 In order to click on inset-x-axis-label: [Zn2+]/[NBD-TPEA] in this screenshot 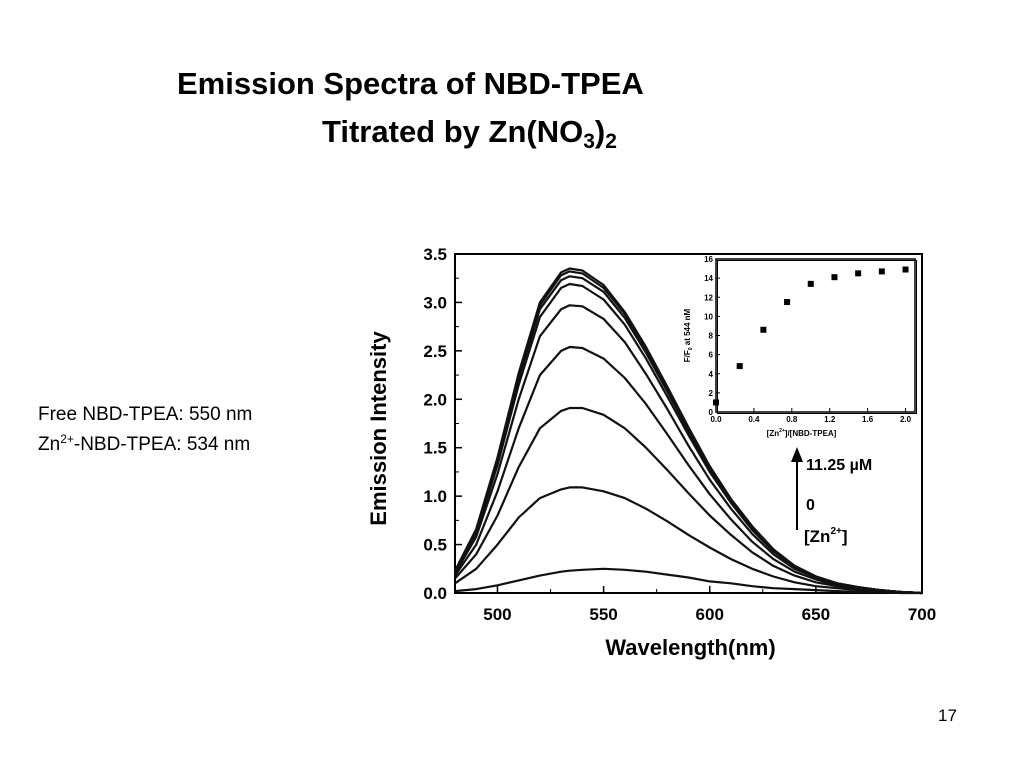, I will do `click(802, 433)`.